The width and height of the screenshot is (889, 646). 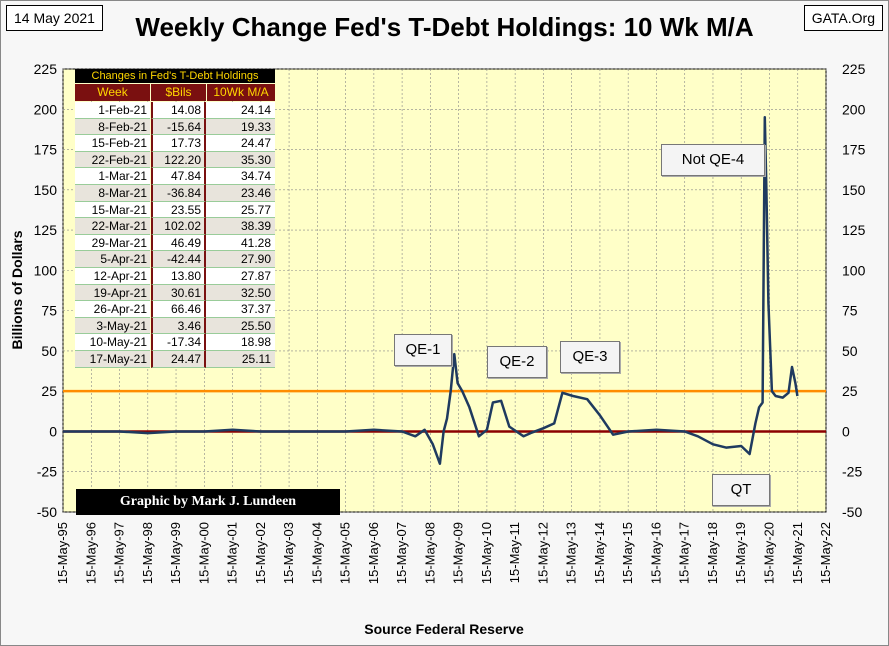 What do you see at coordinates (178, 309) in the screenshot?
I see `table-cell-bils: 66.46` at bounding box center [178, 309].